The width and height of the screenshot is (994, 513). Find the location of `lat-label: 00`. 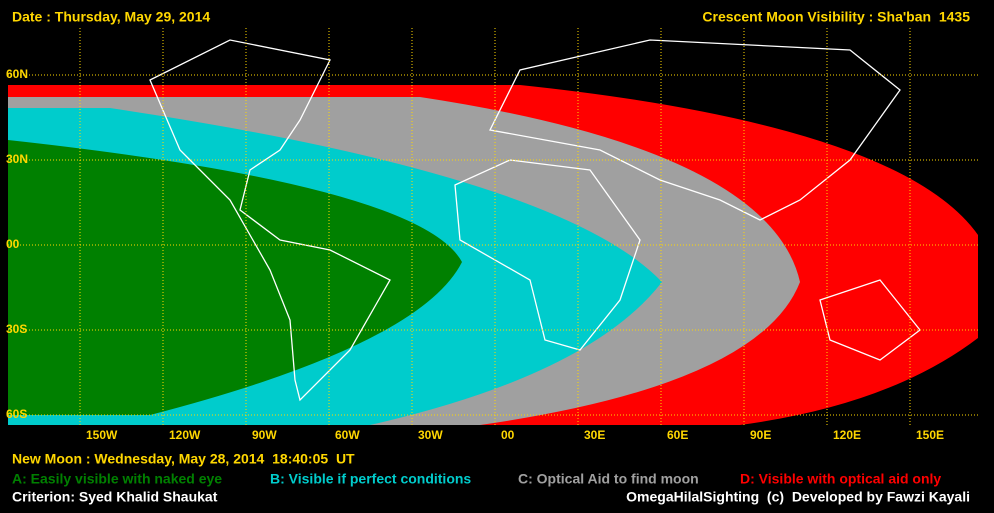

lat-label: 00 is located at coordinates (13, 244).